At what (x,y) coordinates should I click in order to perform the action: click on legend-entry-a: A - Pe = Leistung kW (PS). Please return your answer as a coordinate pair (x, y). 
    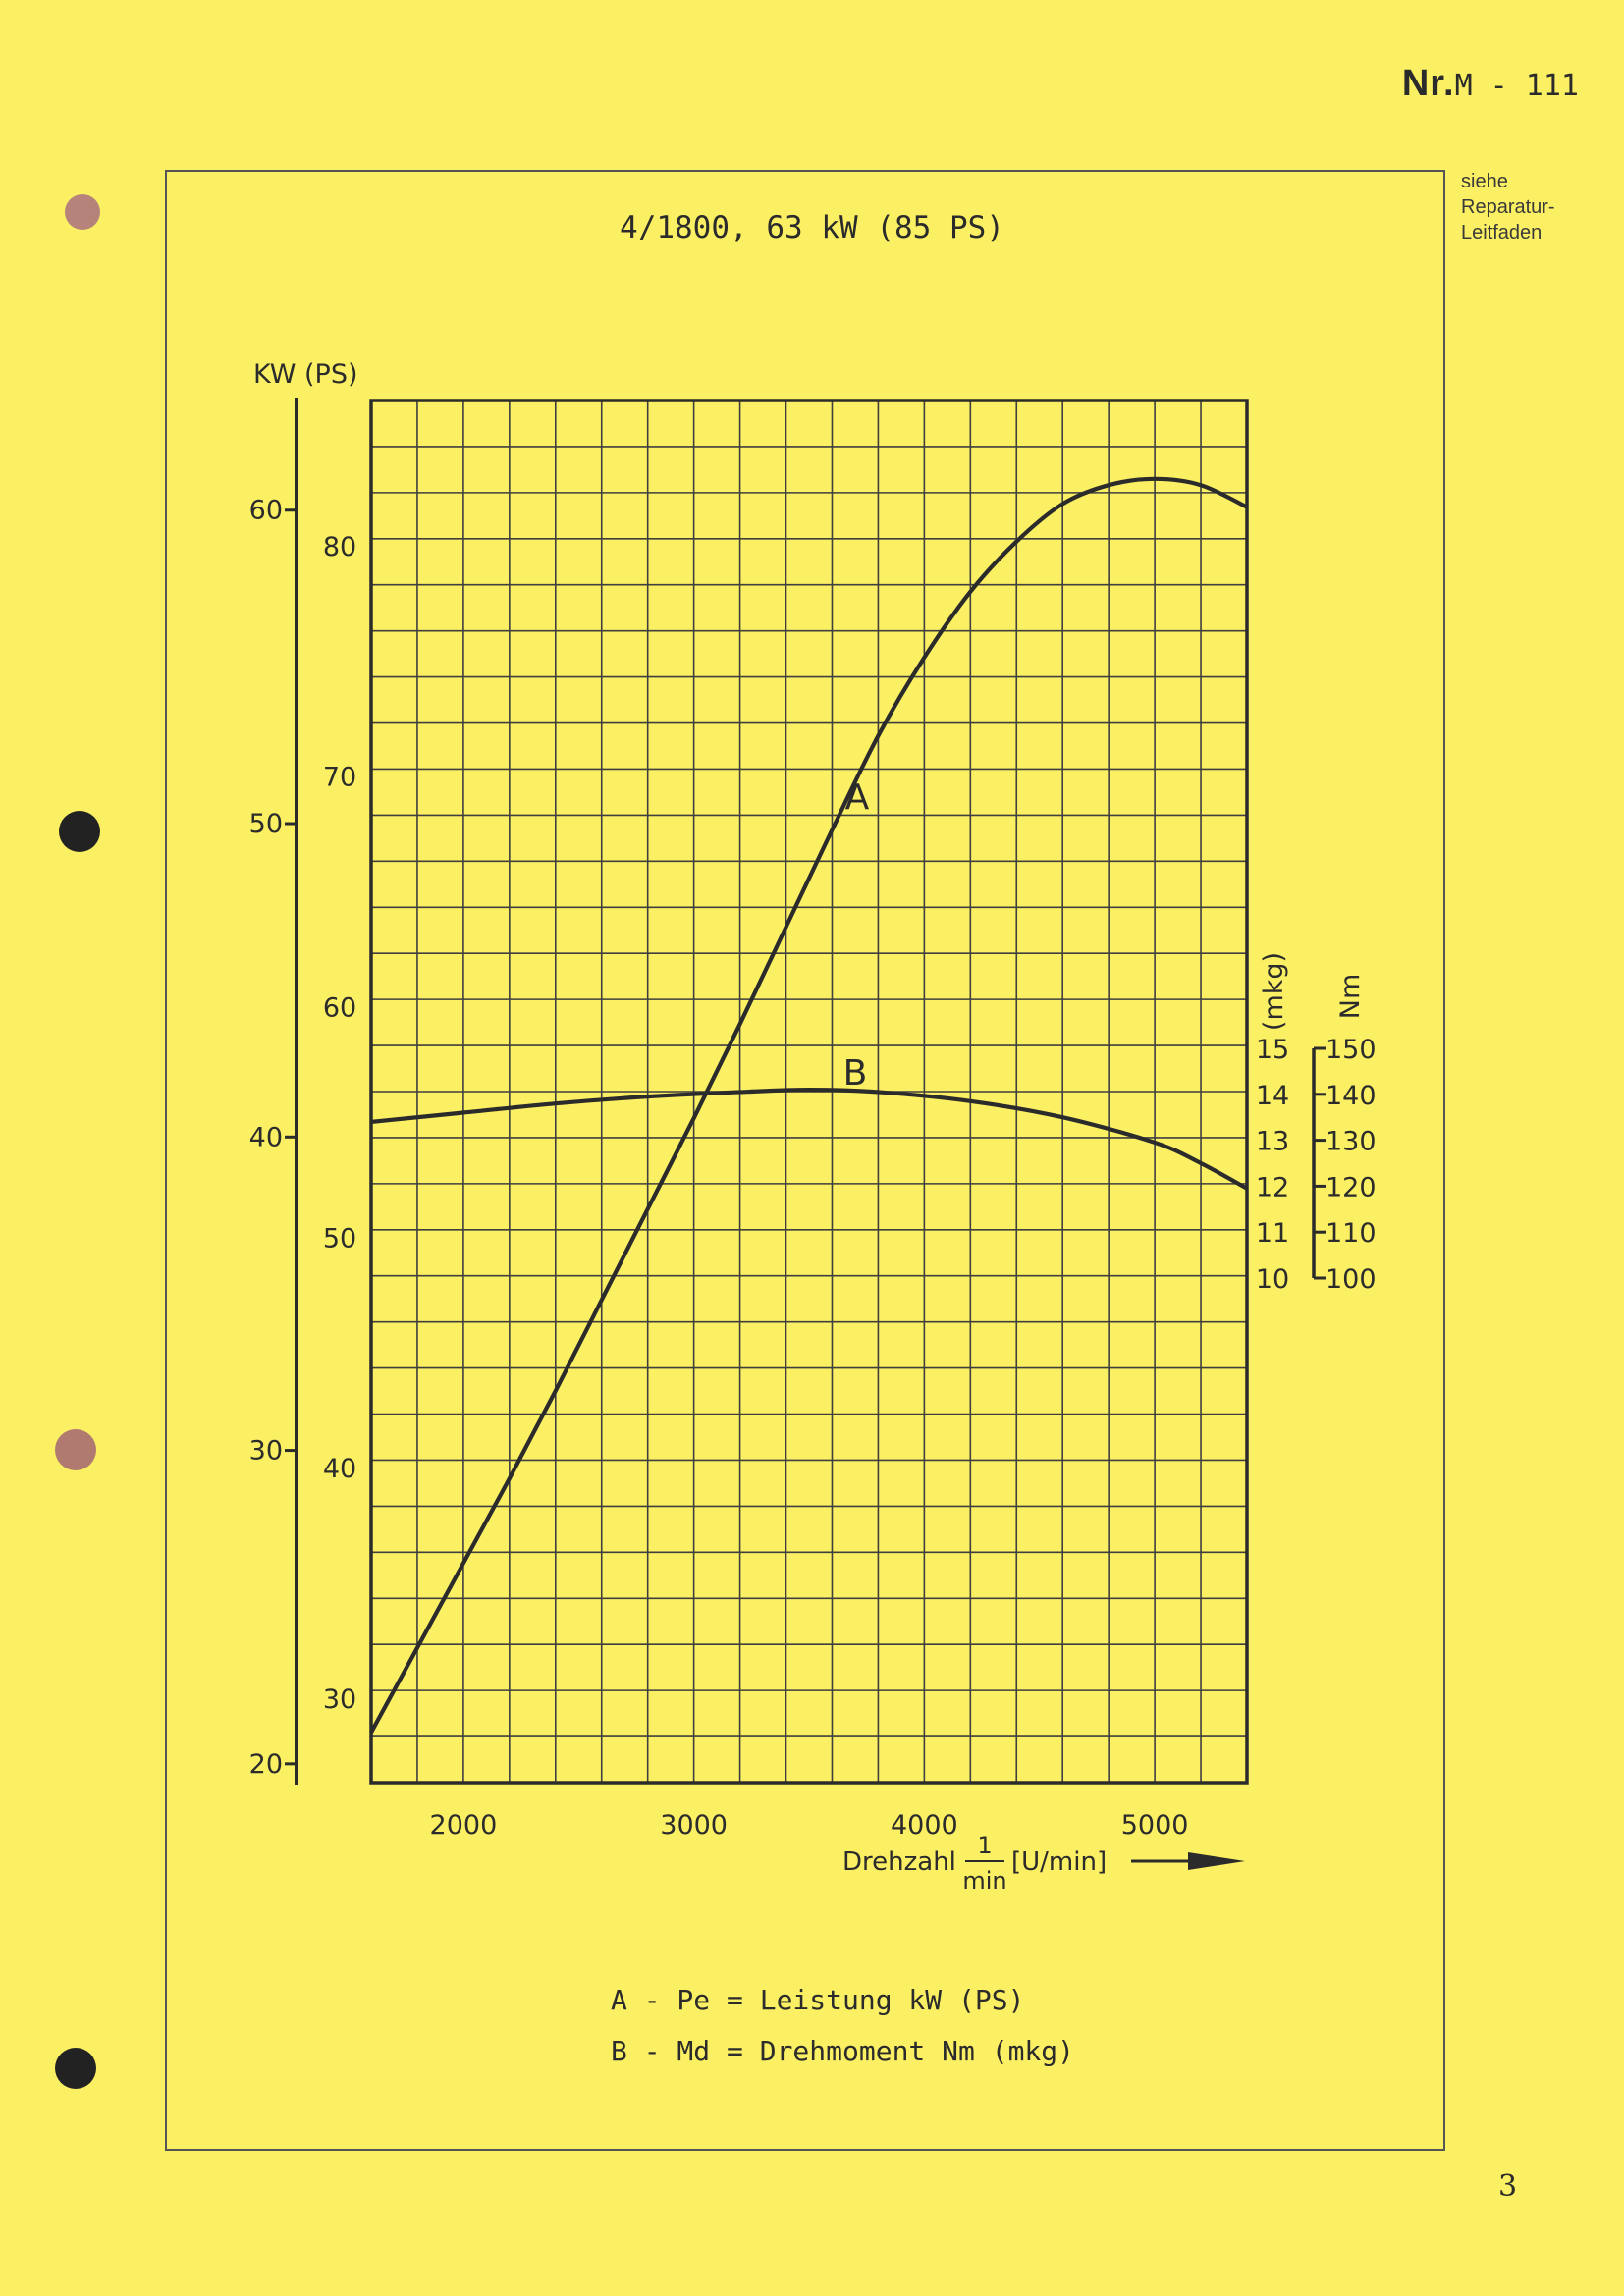
    Looking at the image, I should click on (818, 2000).